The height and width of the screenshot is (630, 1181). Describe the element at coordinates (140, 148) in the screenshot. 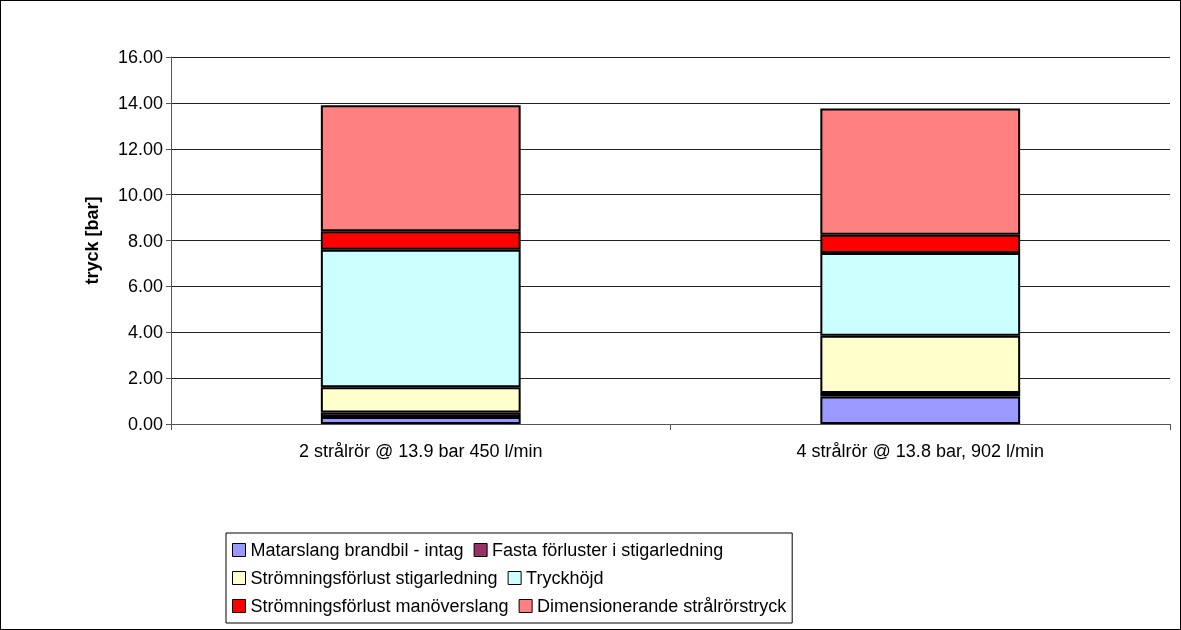

I see `y-tick-label: 12.00` at that location.